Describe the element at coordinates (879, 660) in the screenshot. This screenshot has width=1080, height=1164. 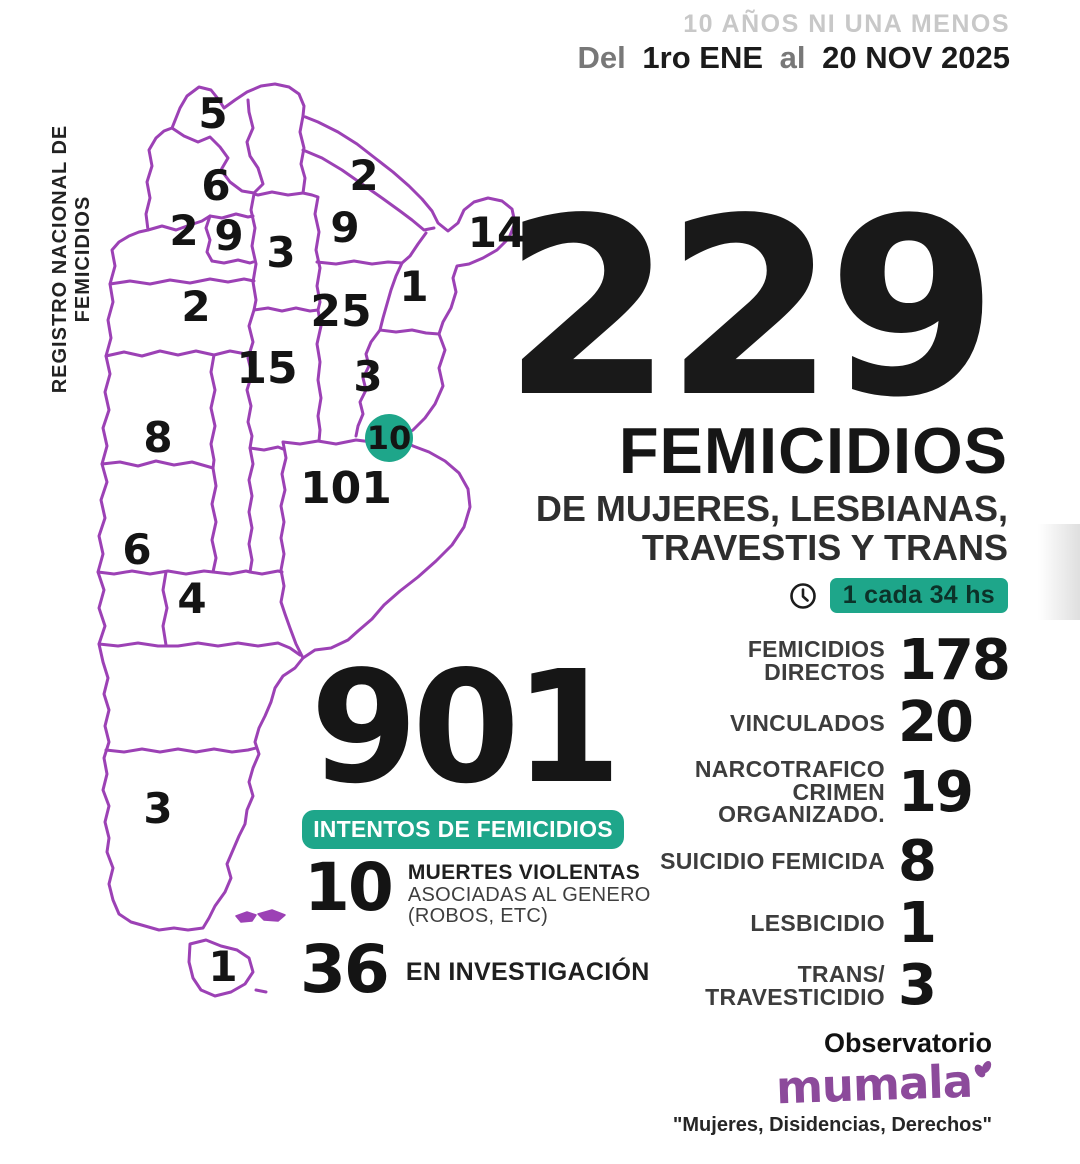
I see `breakdown-row-directos: FEMICIDIOS DIRECTOS 178` at that location.